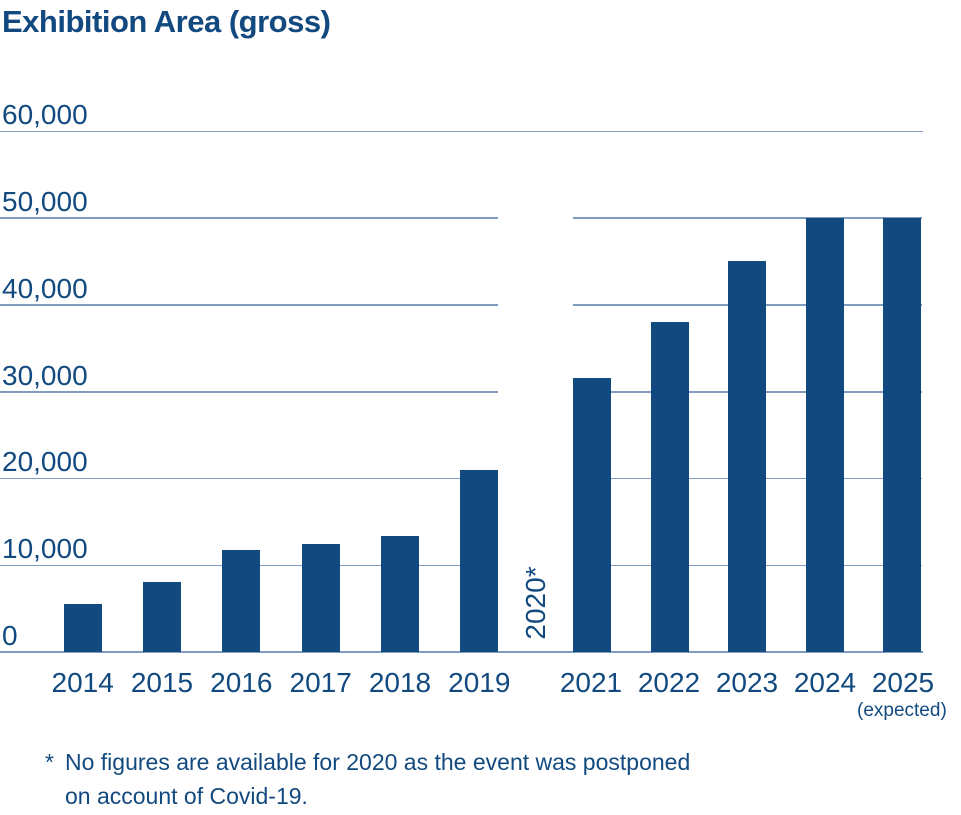 The image size is (961, 815). What do you see at coordinates (162, 682) in the screenshot?
I see `x-axis-label-2015: 2015` at bounding box center [162, 682].